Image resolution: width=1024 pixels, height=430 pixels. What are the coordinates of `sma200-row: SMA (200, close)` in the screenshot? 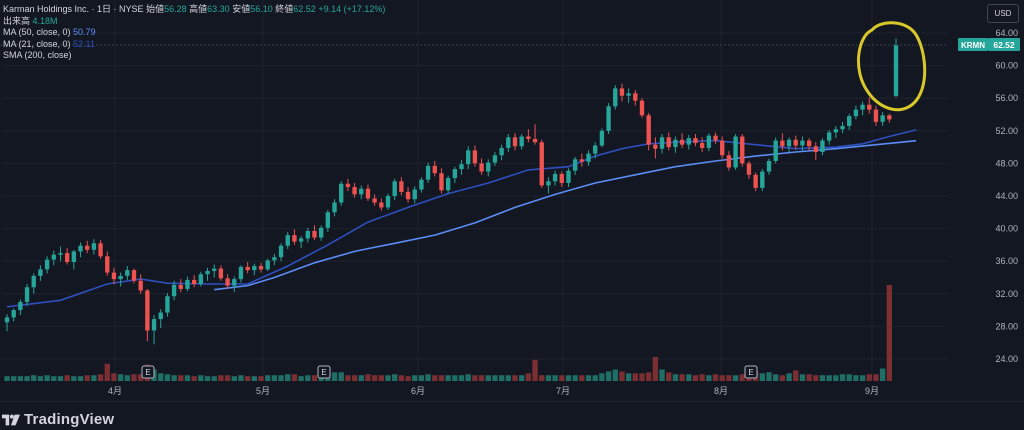 It's located at (194, 56).